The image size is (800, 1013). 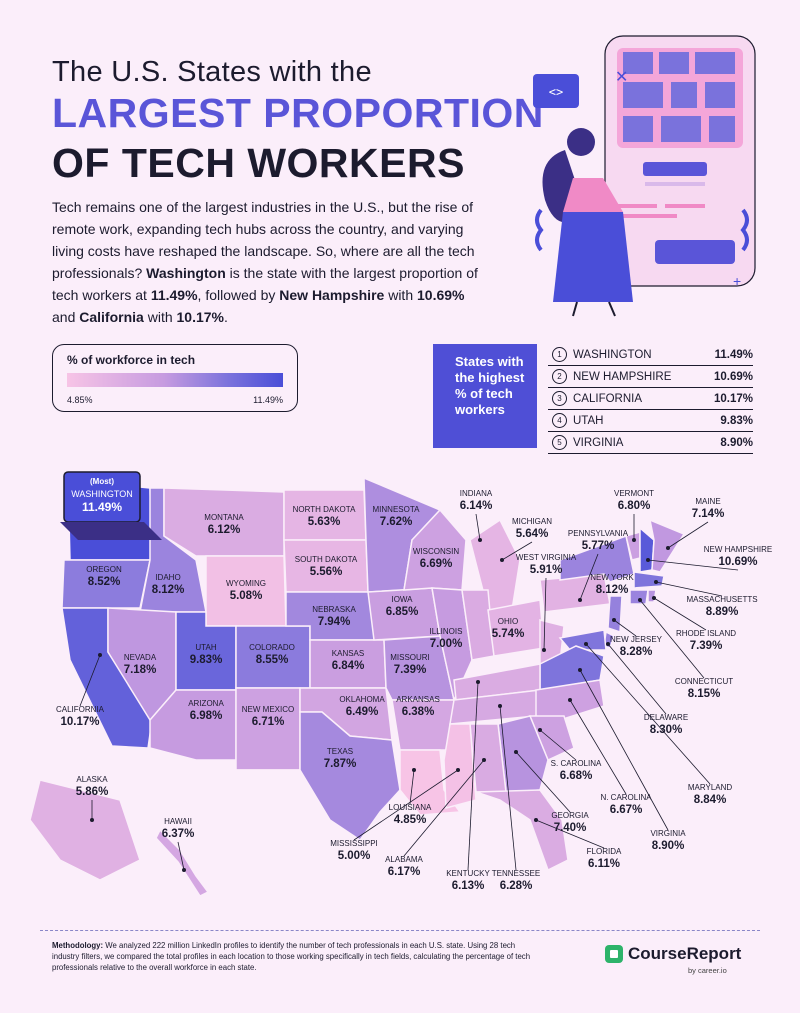 I want to click on state-name-label: MINNESOTA, so click(x=397, y=509).